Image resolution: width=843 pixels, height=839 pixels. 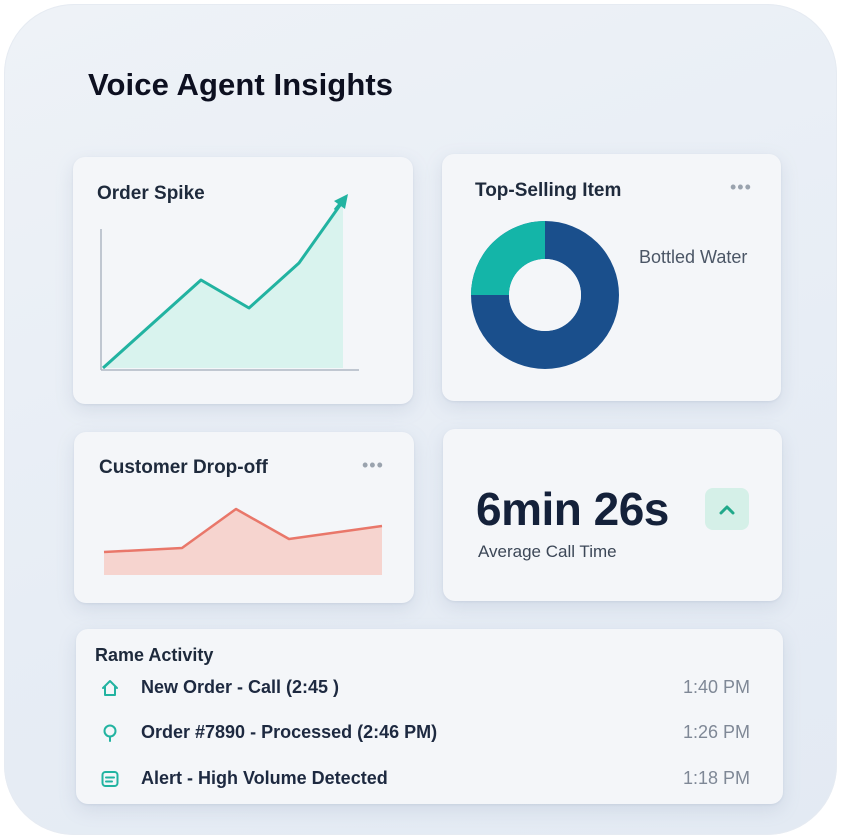 I want to click on customer-dropoff-card: Customer Drop-off •••, so click(x=244, y=517).